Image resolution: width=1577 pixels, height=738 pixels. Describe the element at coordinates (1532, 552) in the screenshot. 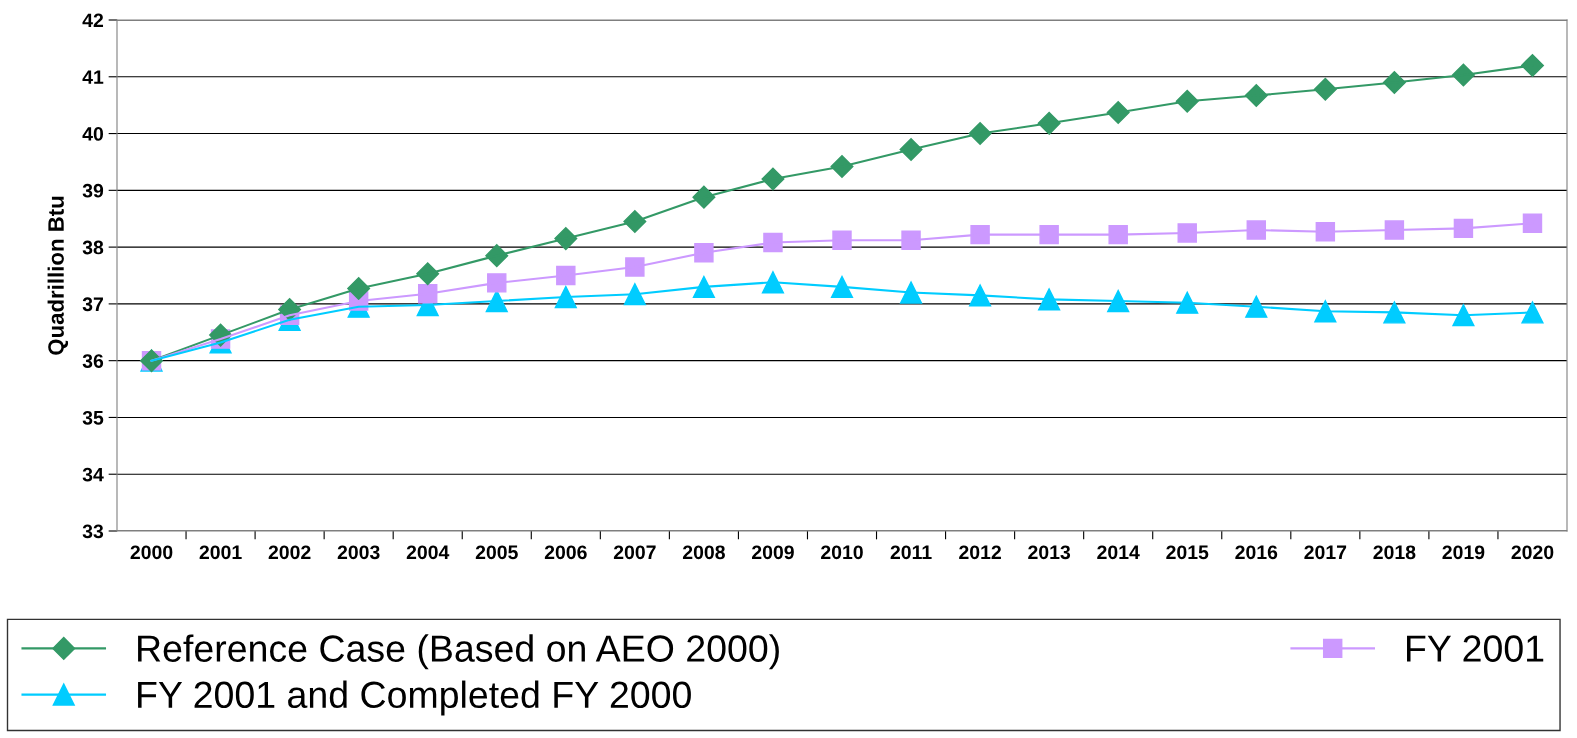

I see `x-tick-label: 2020` at that location.